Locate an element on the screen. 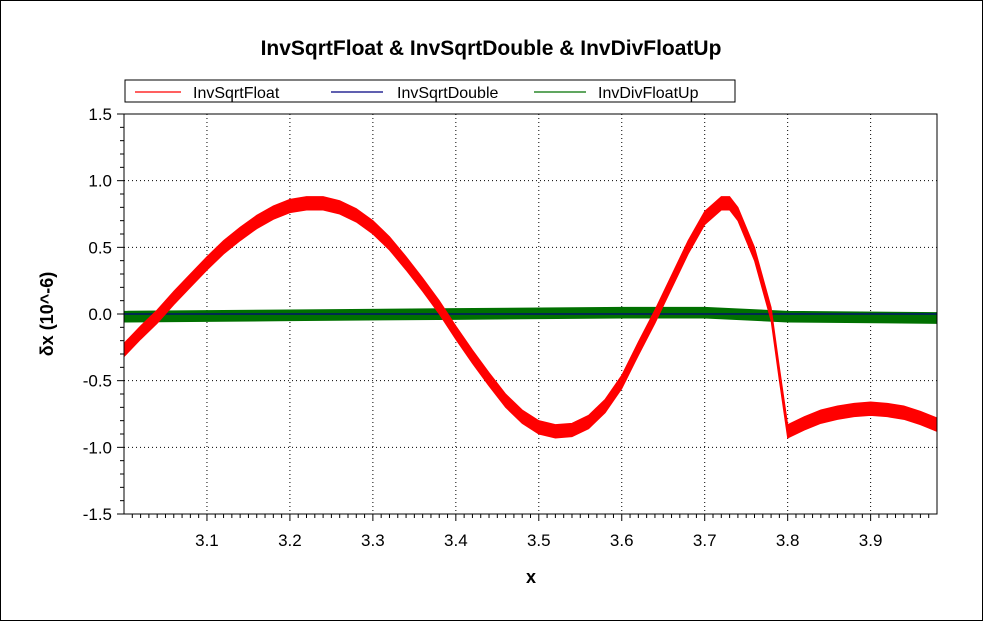  x-tick-label: 3.2 is located at coordinates (290, 540).